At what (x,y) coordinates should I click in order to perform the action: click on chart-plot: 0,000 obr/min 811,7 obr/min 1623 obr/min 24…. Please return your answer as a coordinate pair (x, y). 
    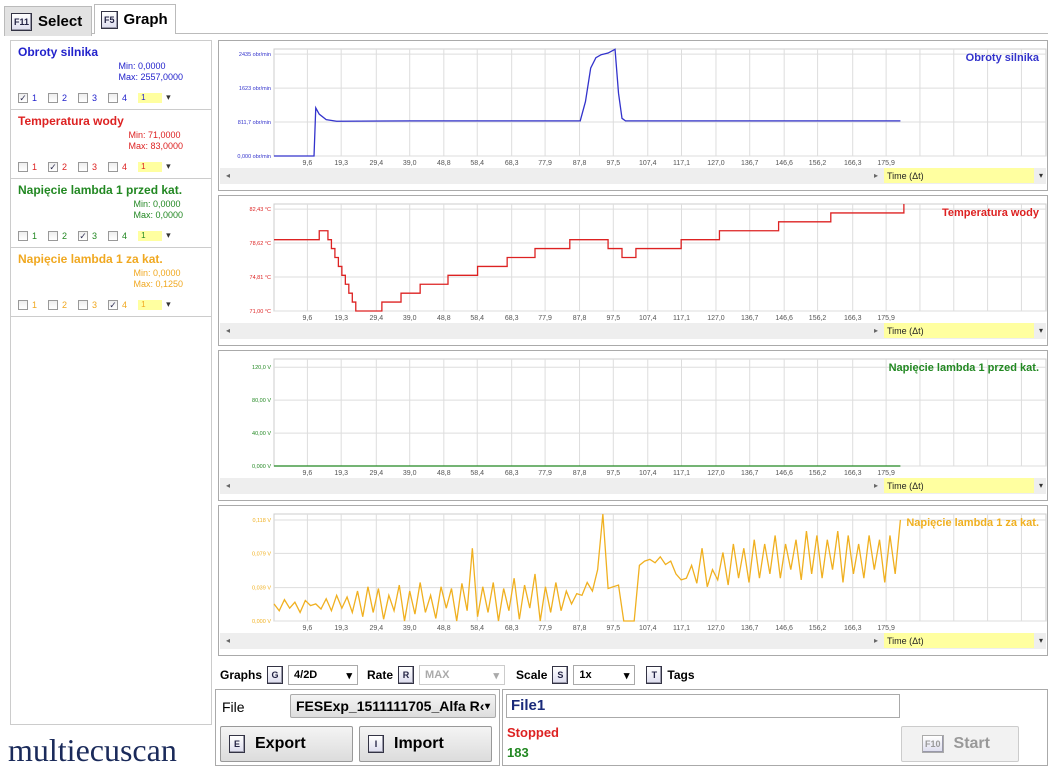
    Looking at the image, I should click on (633, 104).